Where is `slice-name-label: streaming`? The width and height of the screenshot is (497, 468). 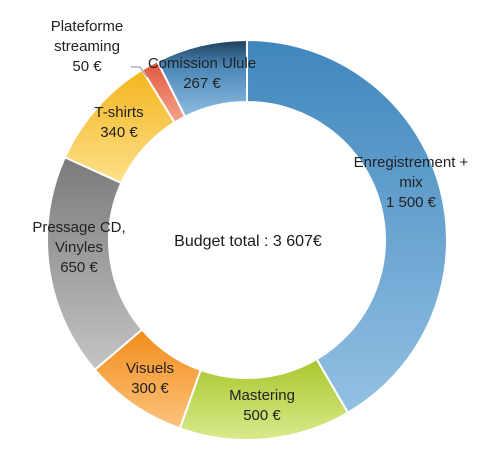
slice-name-label: streaming is located at coordinates (87, 46).